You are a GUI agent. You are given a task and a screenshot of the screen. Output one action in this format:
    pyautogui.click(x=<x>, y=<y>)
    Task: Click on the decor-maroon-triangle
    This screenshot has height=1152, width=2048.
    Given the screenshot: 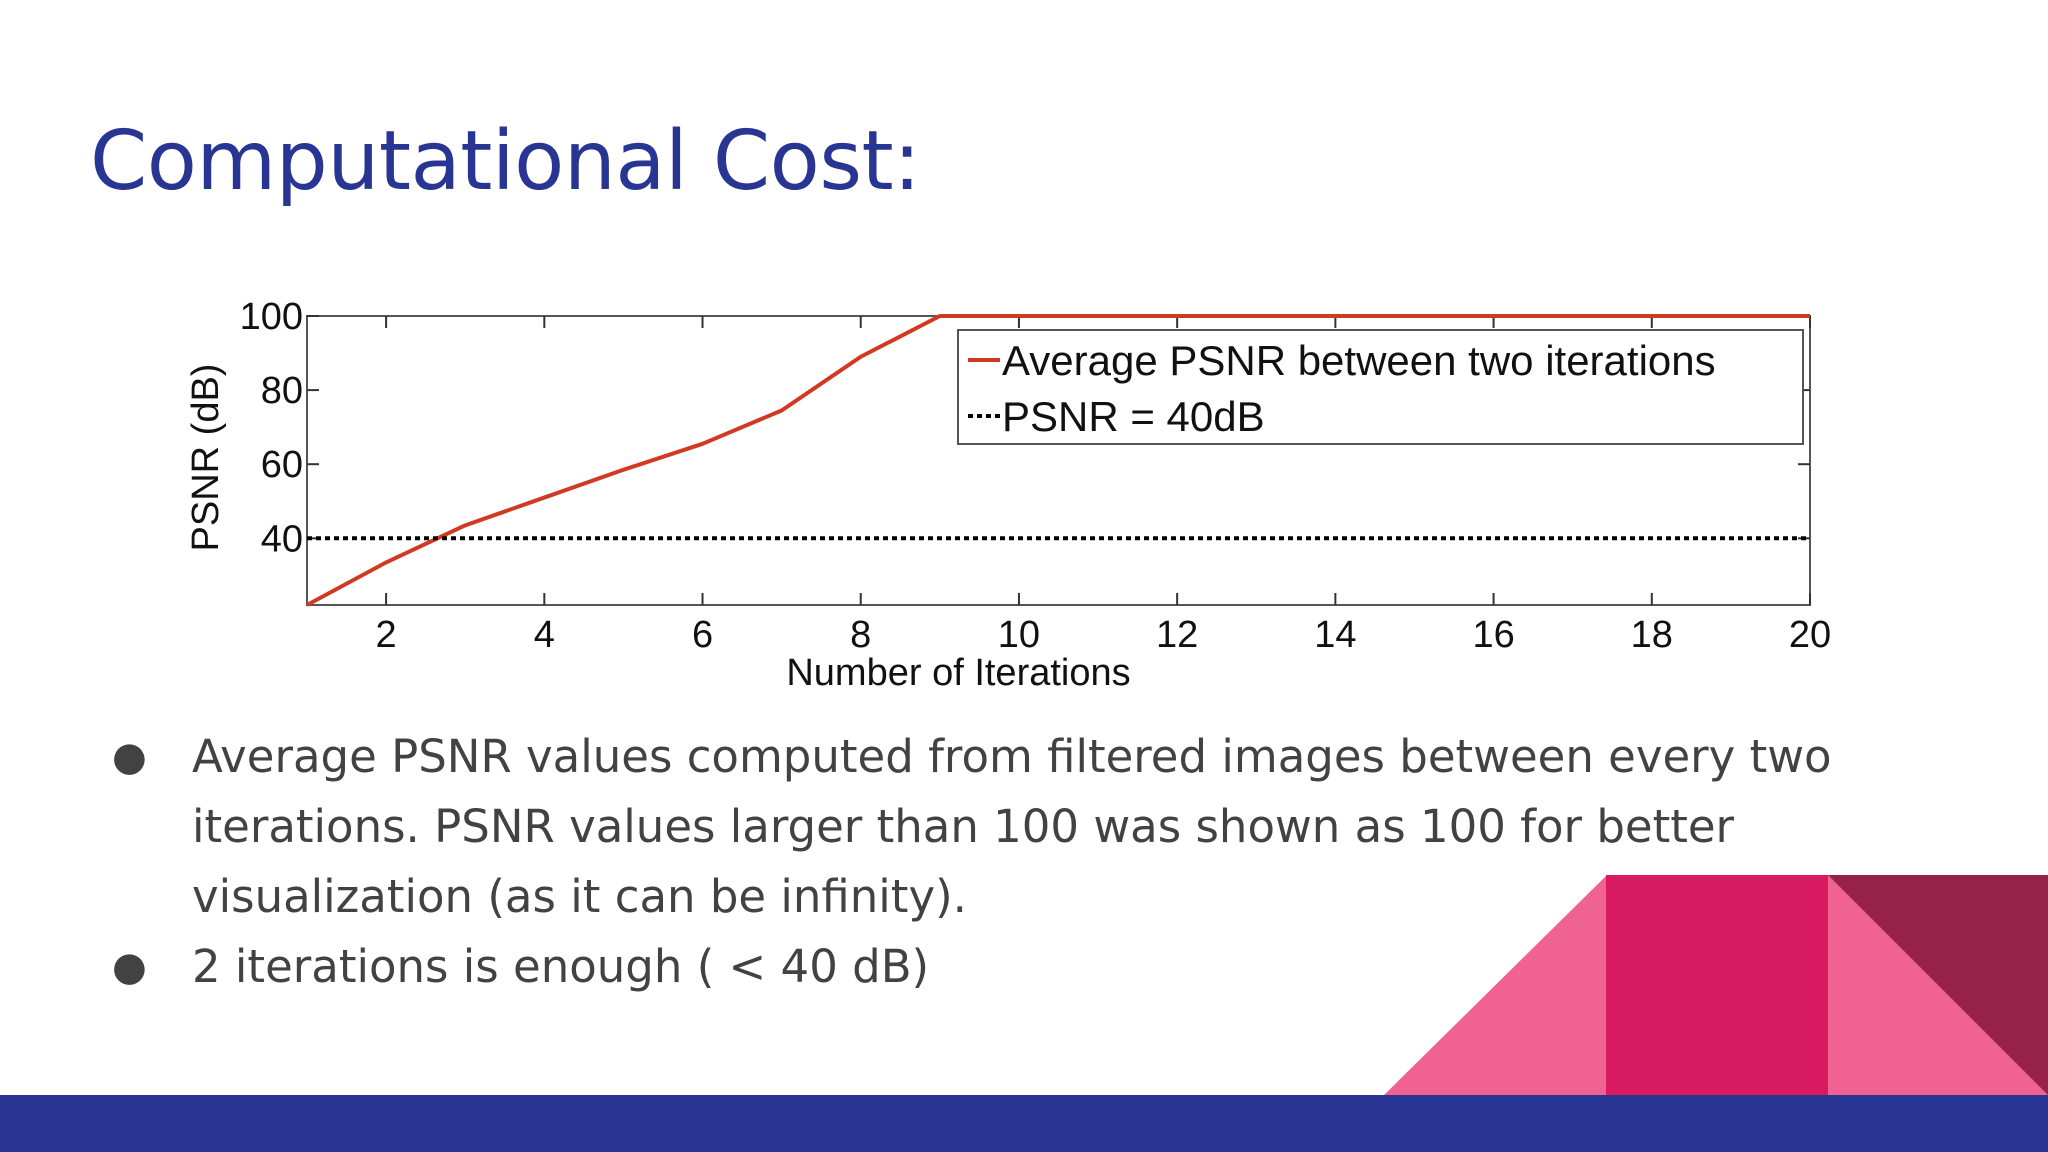 What is the action you would take?
    pyautogui.click(x=1938, y=985)
    